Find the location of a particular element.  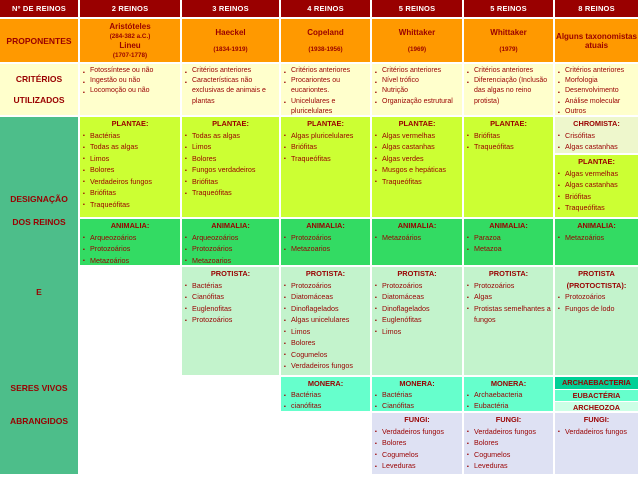

kingdom-list: ▪ Briófitas ▪ Traqueófitas is located at coordinates (508, 141).